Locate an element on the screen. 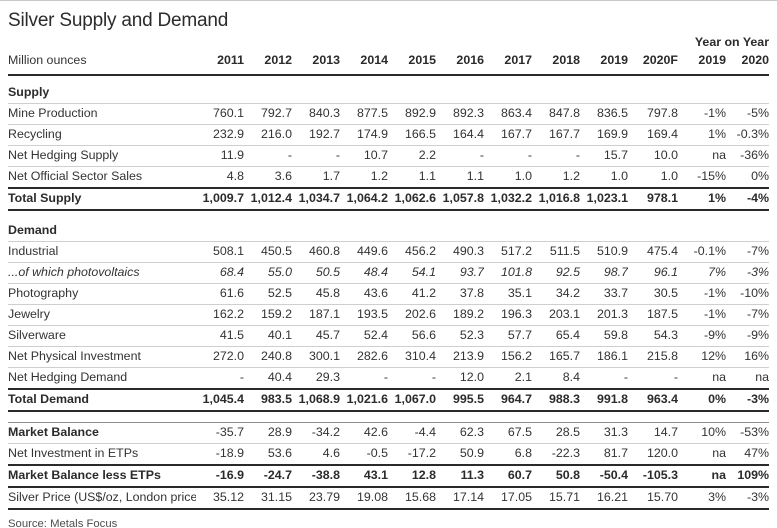 This screenshot has height=528, width=777. cell-2016: 995.5 is located at coordinates (460, 400).